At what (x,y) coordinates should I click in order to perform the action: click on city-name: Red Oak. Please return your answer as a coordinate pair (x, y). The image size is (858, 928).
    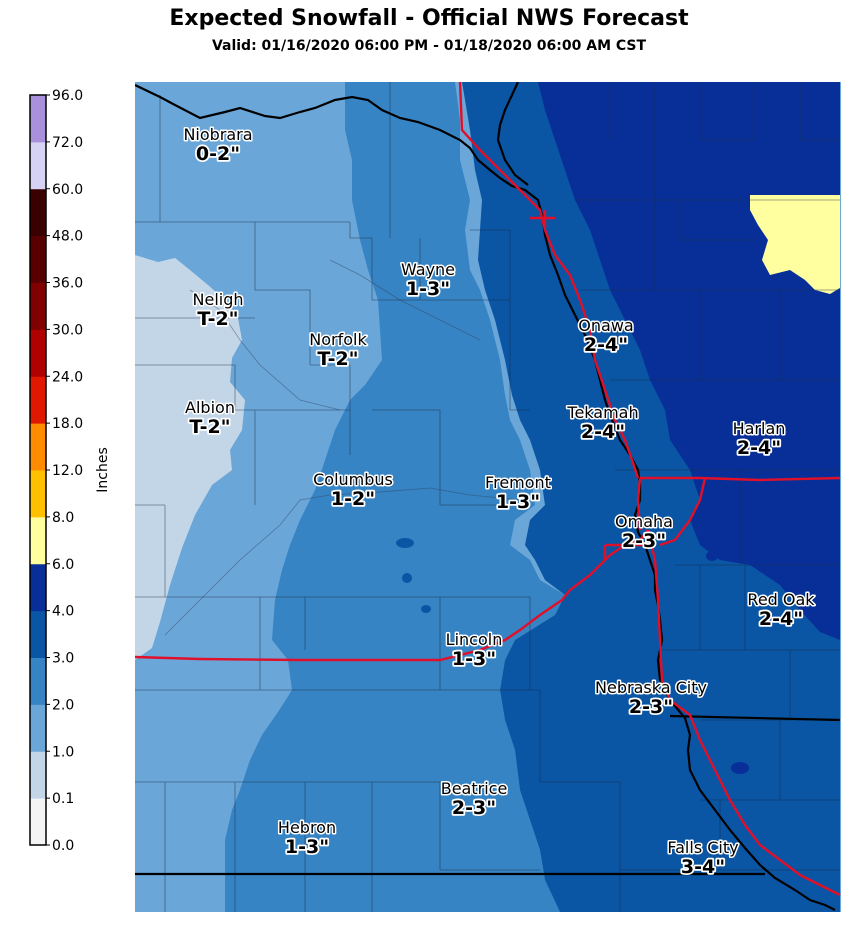
    Looking at the image, I should click on (781, 599).